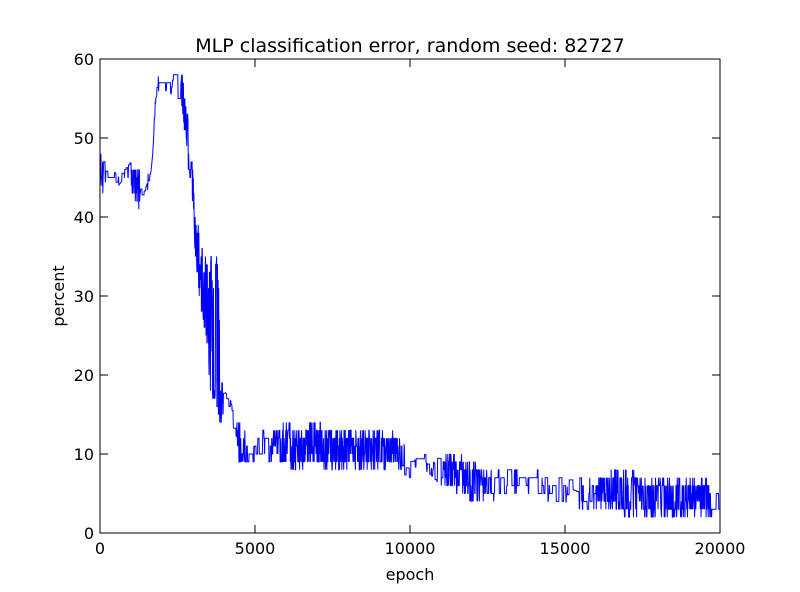 This screenshot has height=592, width=800. I want to click on x-tick-label: 5000, so click(255, 548).